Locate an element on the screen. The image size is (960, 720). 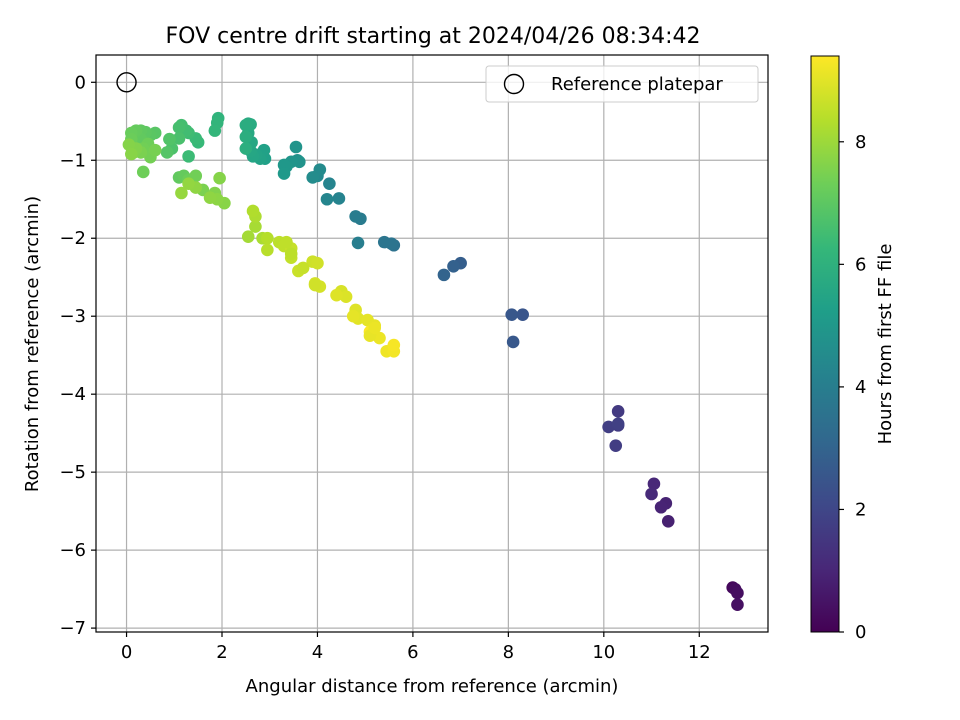
colorbar-tick-label: 8 is located at coordinates (860, 142).